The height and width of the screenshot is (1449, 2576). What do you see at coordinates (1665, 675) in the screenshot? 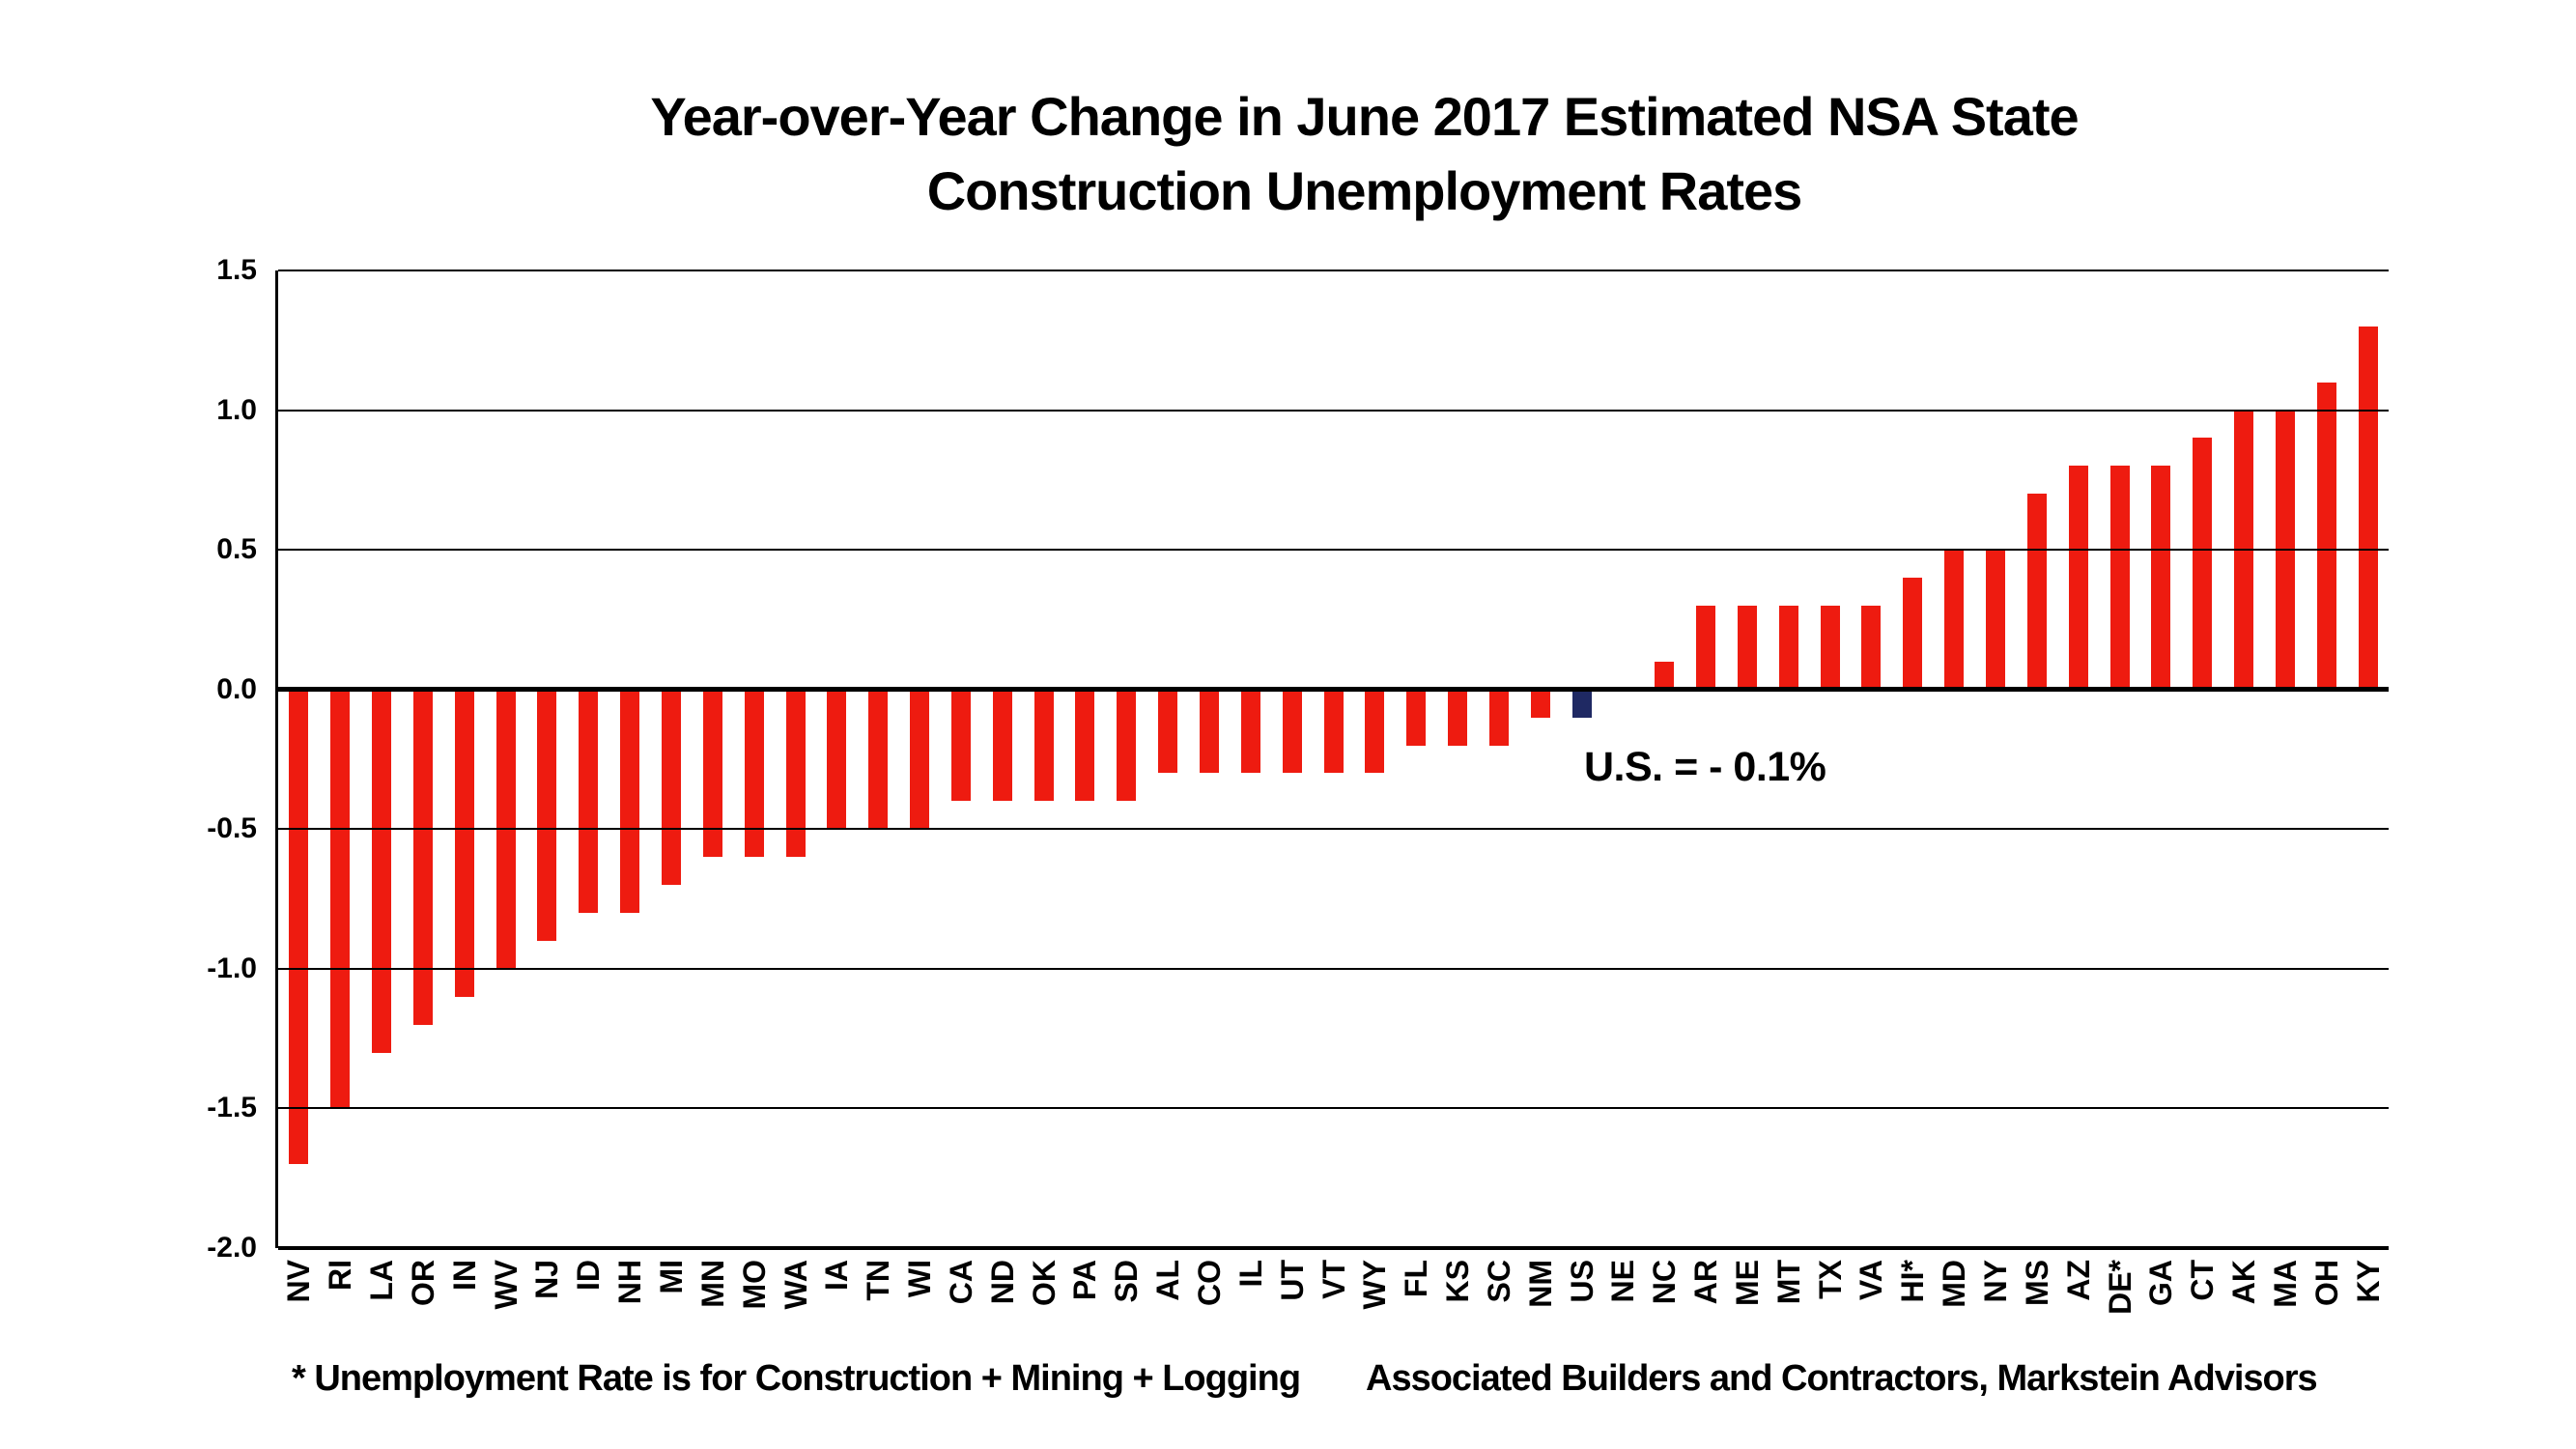
I see `bar-NC` at bounding box center [1665, 675].